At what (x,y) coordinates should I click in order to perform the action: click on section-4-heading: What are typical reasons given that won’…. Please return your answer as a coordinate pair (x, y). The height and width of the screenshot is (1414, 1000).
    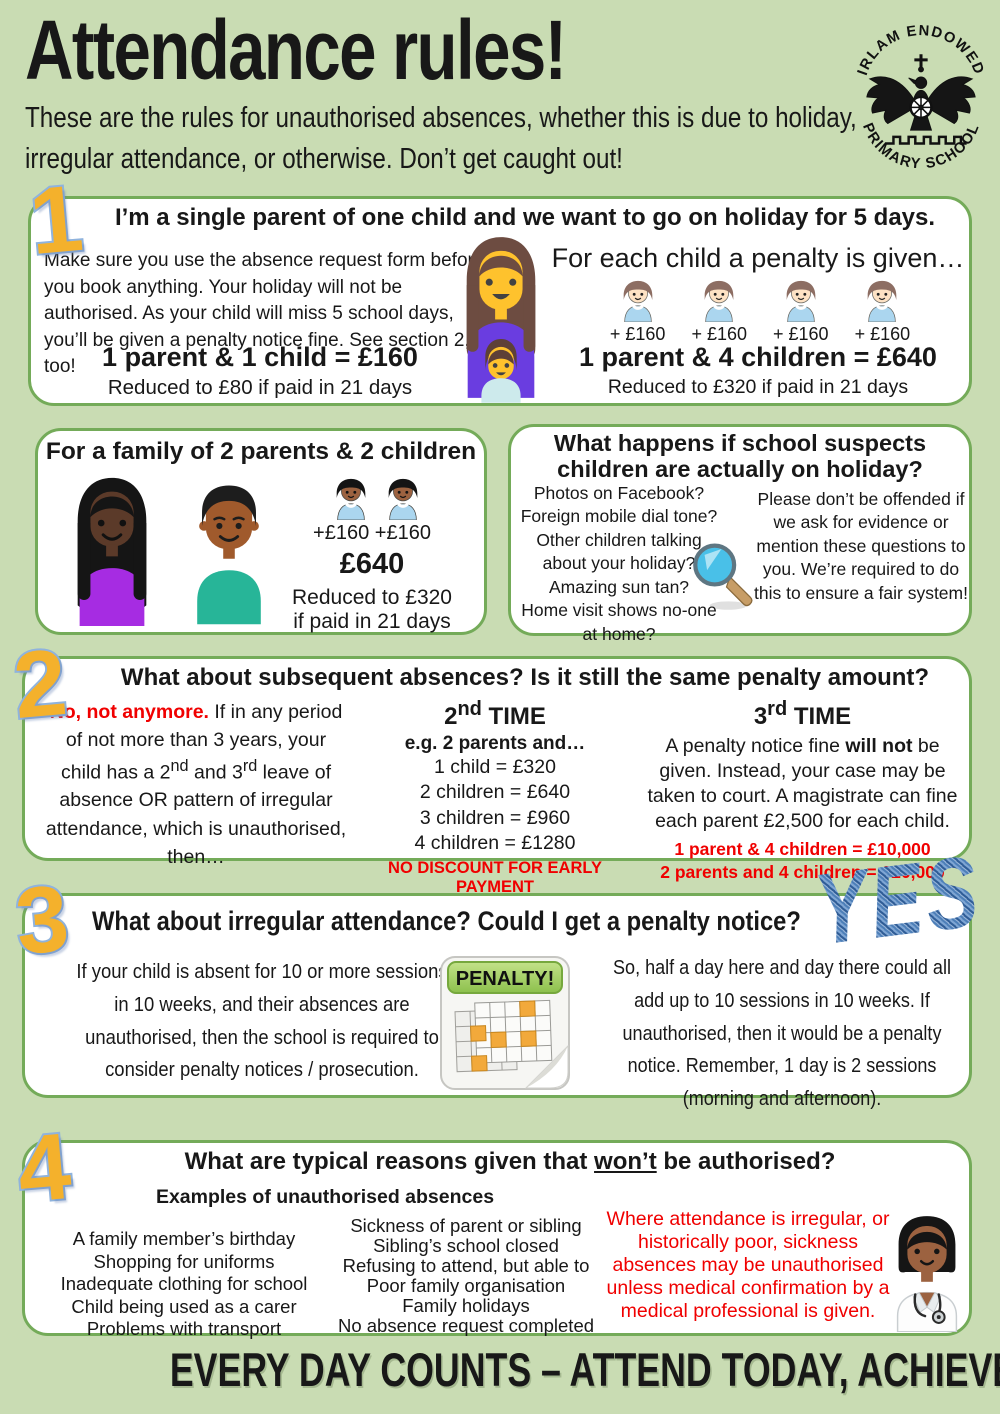
    Looking at the image, I should click on (510, 1161).